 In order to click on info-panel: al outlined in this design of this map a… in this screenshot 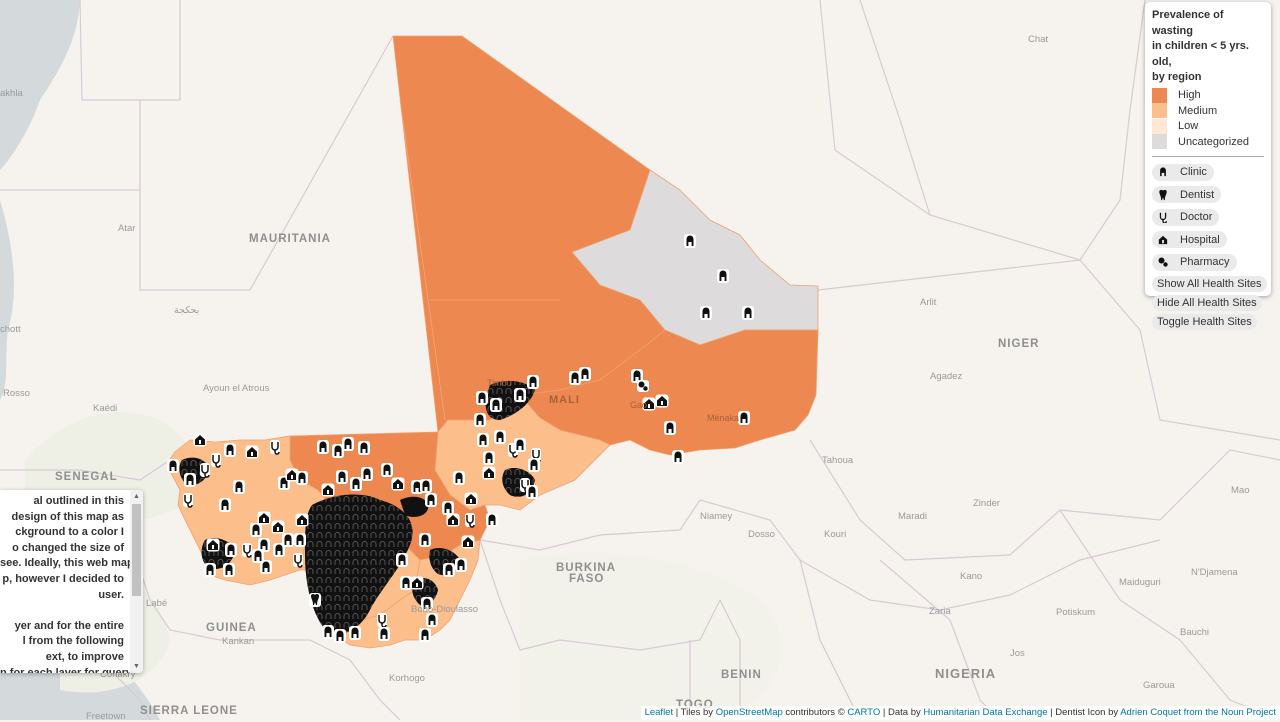, I will do `click(71, 581)`.